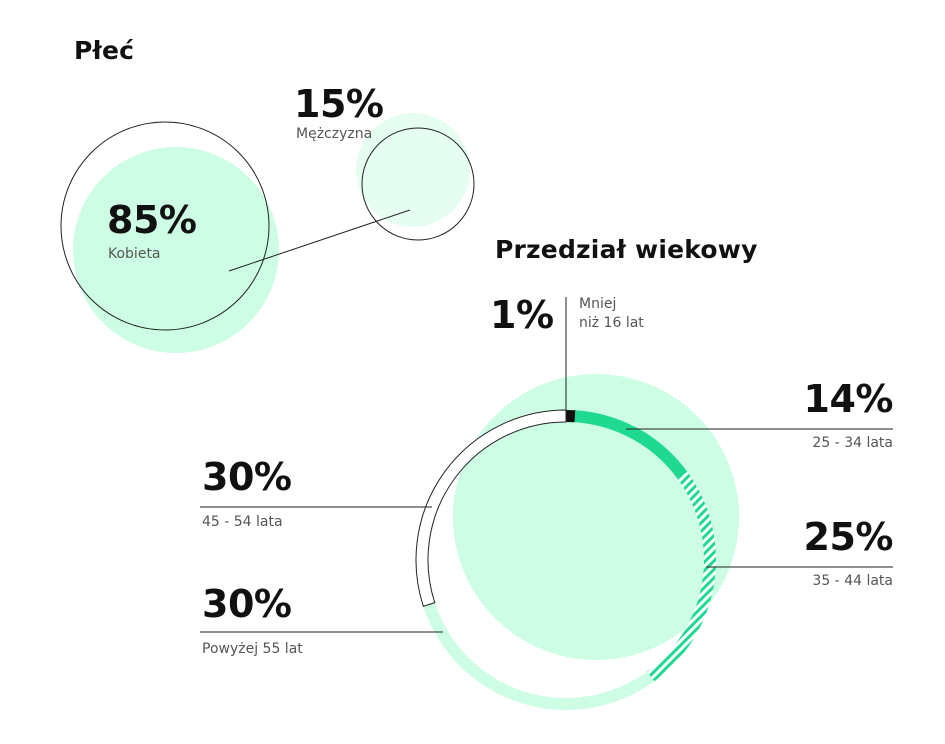 Image resolution: width=945 pixels, height=744 pixels. Describe the element at coordinates (339, 104) in the screenshot. I see `male-percent: 15%` at that location.